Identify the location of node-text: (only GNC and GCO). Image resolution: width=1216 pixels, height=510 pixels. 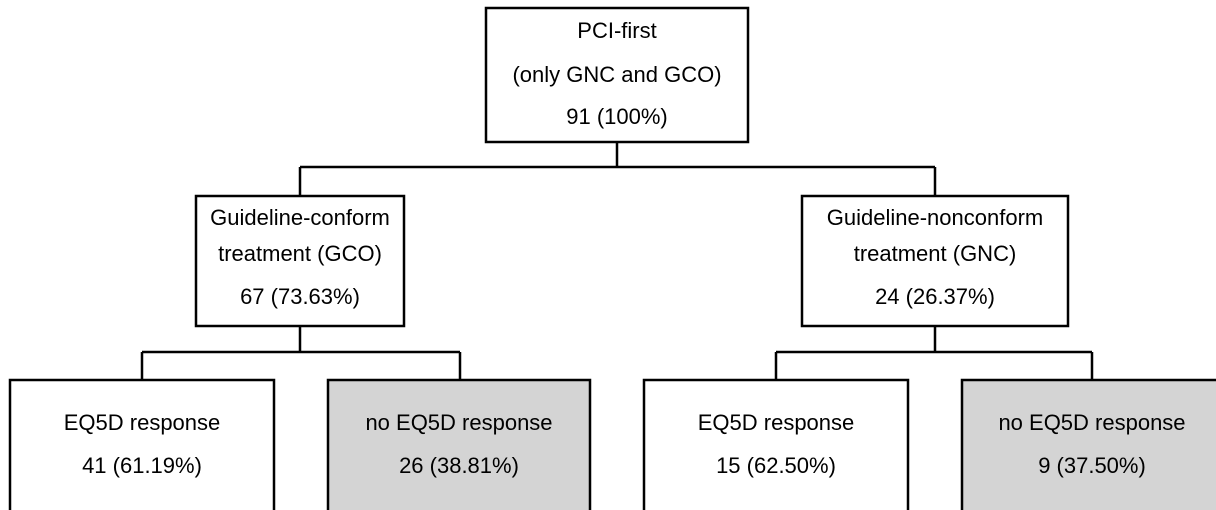
(616, 74).